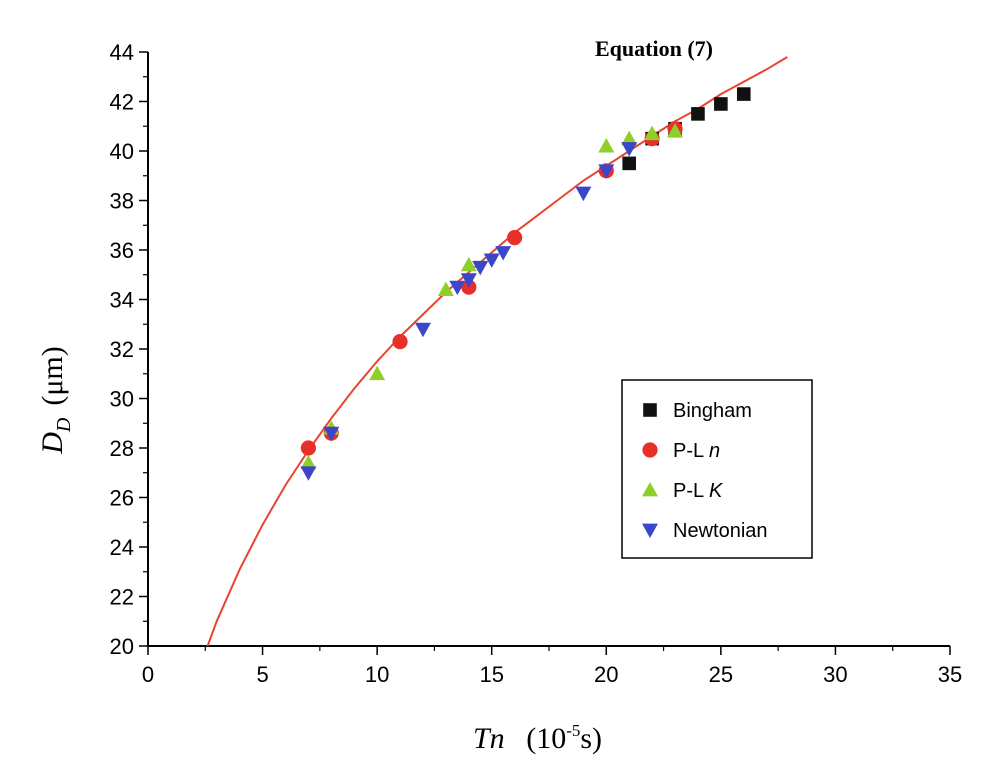  I want to click on x-tick-label: 15, so click(491, 674).